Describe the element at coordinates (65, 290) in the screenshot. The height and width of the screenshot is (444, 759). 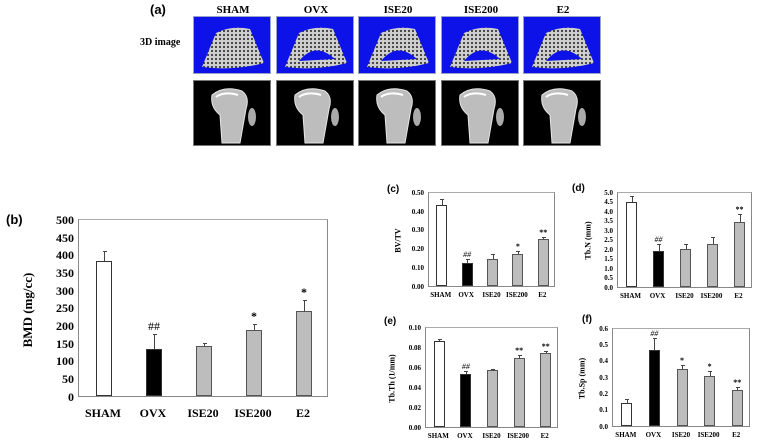
I see `y-tick-label: 300` at that location.